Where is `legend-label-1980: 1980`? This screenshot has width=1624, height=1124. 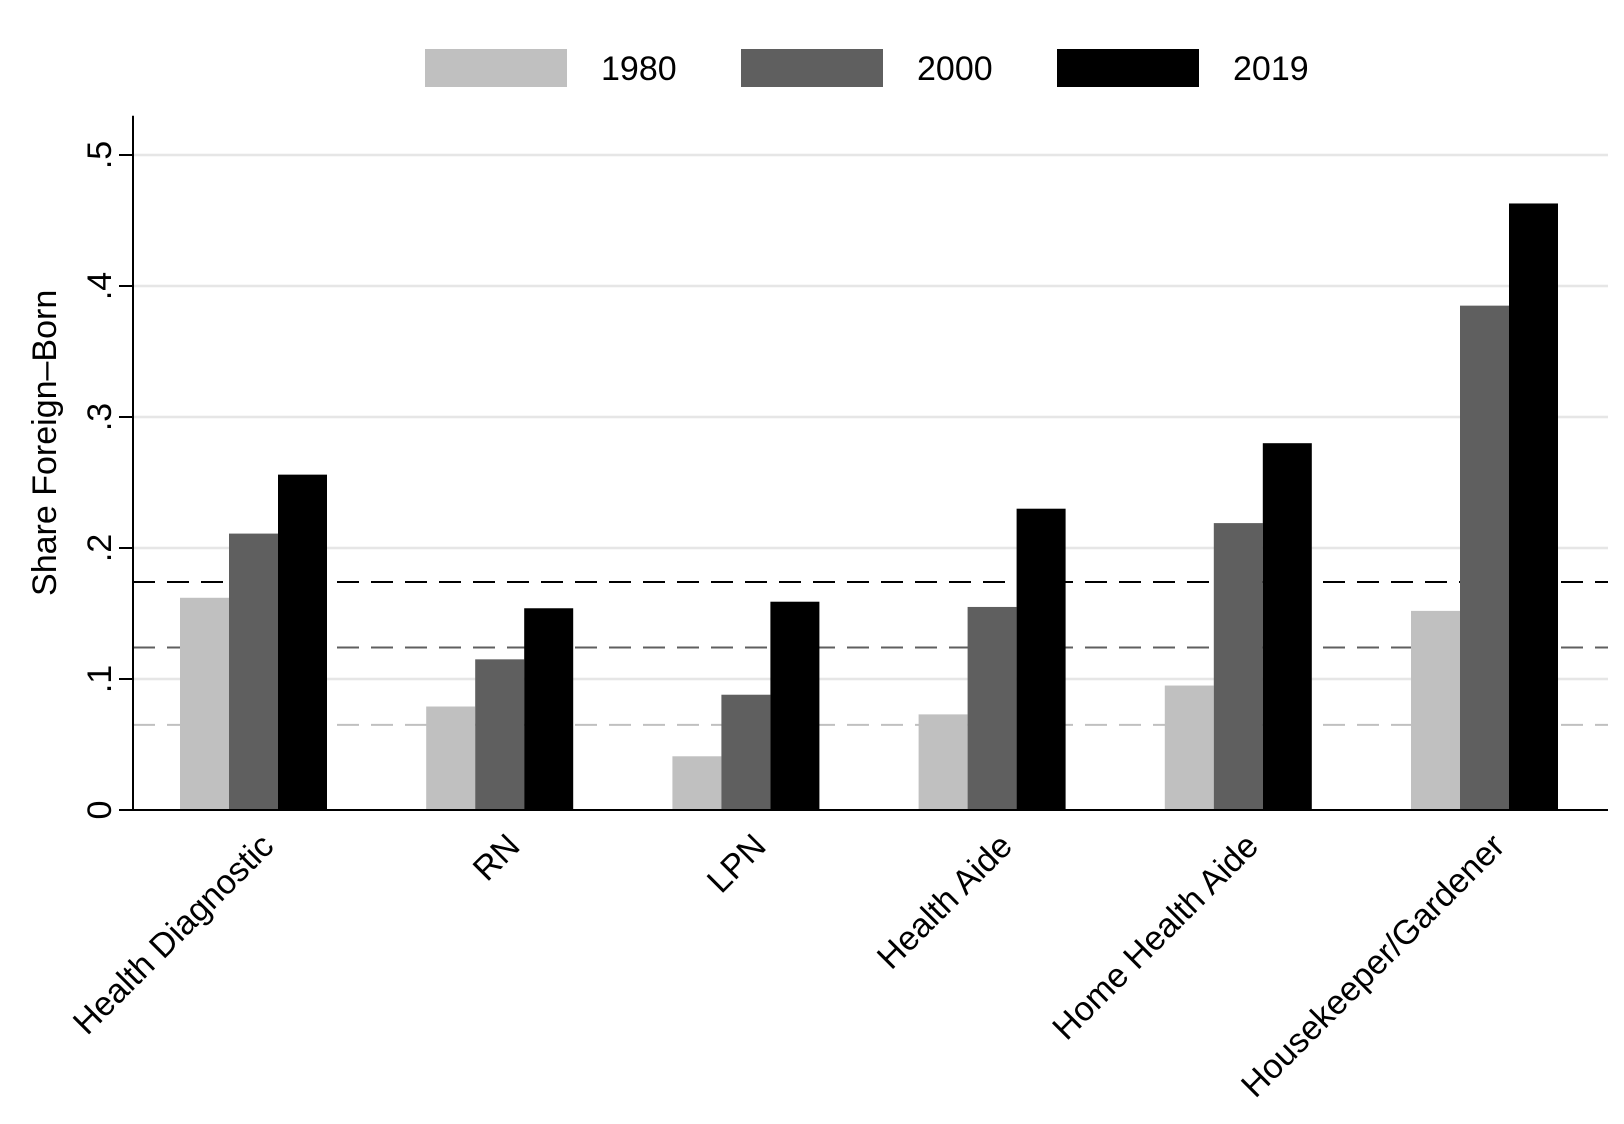
legend-label-1980: 1980 is located at coordinates (639, 69).